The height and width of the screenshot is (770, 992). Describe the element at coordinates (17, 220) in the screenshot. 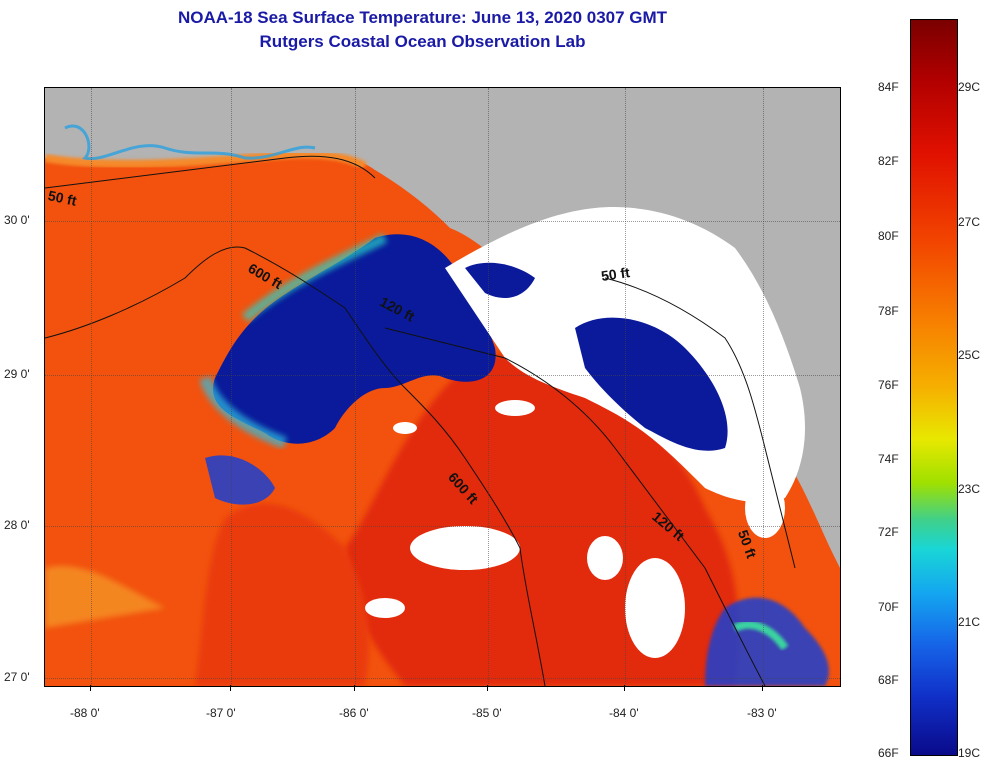

I see `latitude-label: 30 0'` at that location.